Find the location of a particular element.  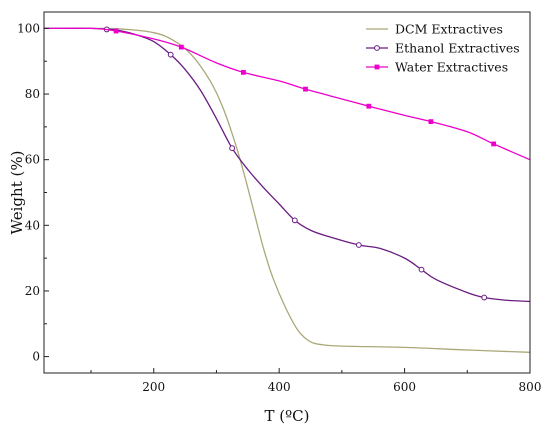

legend-label-3: Water Extractives is located at coordinates (451, 67).